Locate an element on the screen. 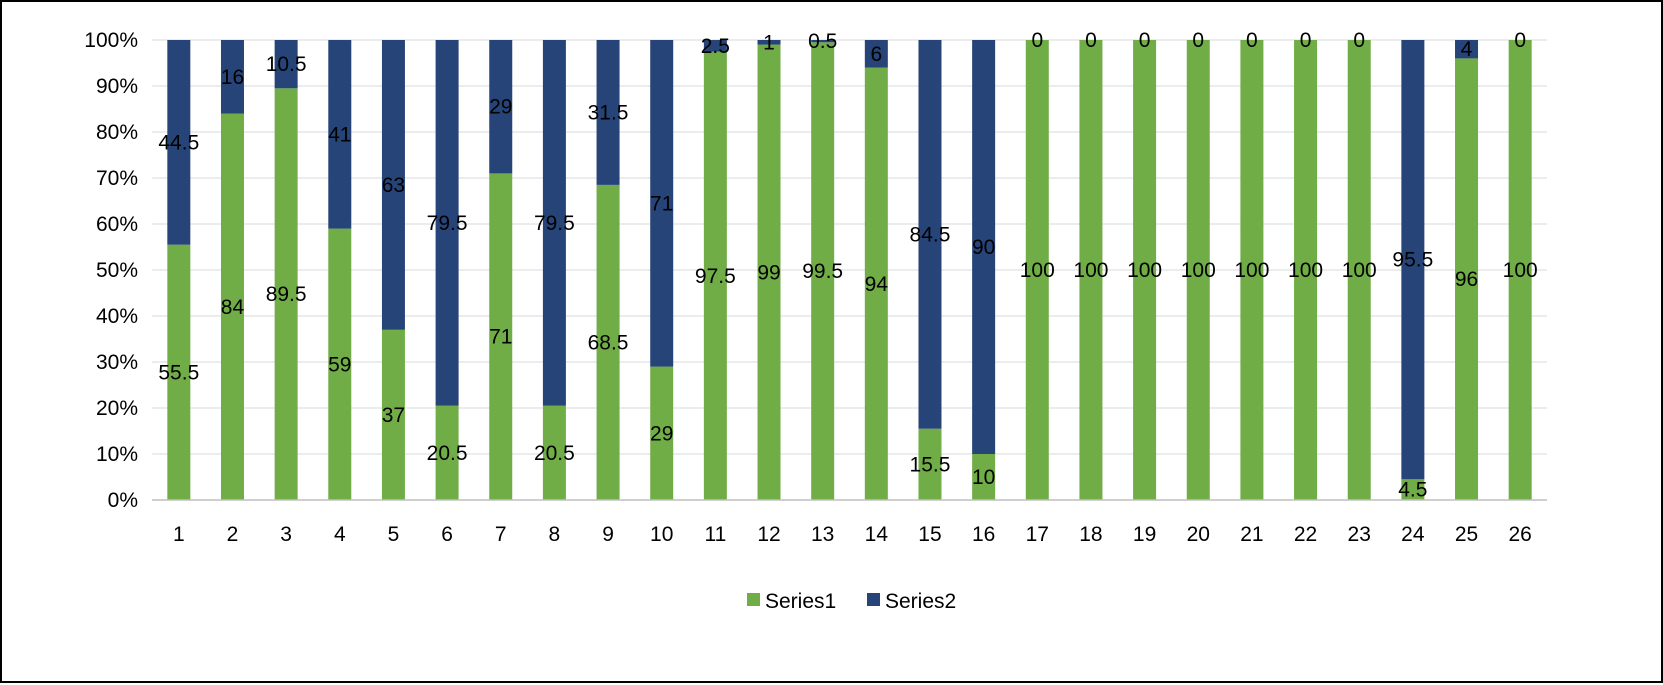 The height and width of the screenshot is (685, 1663). data-label-series1-cat-7: 71 is located at coordinates (500, 337).